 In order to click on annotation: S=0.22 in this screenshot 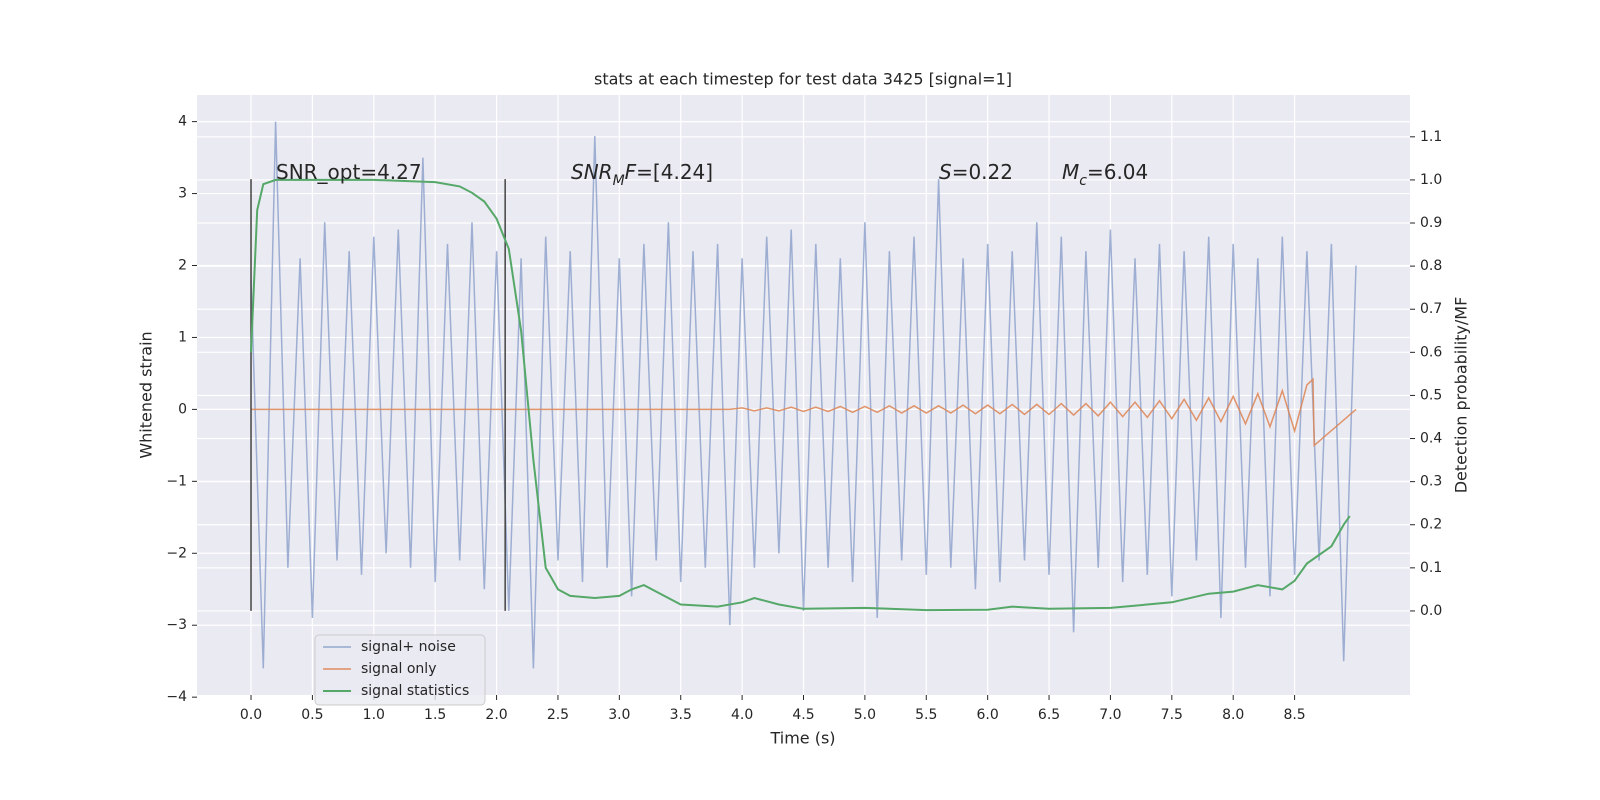, I will do `click(976, 172)`.